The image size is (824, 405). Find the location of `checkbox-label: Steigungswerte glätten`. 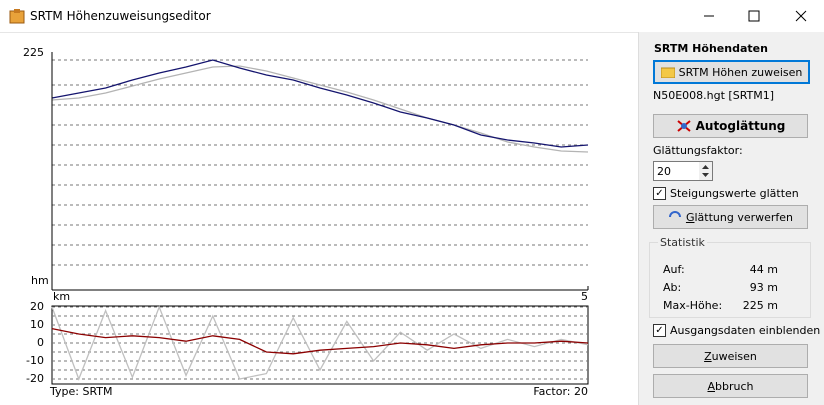

checkbox-label: Steigungswerte glätten is located at coordinates (734, 193).